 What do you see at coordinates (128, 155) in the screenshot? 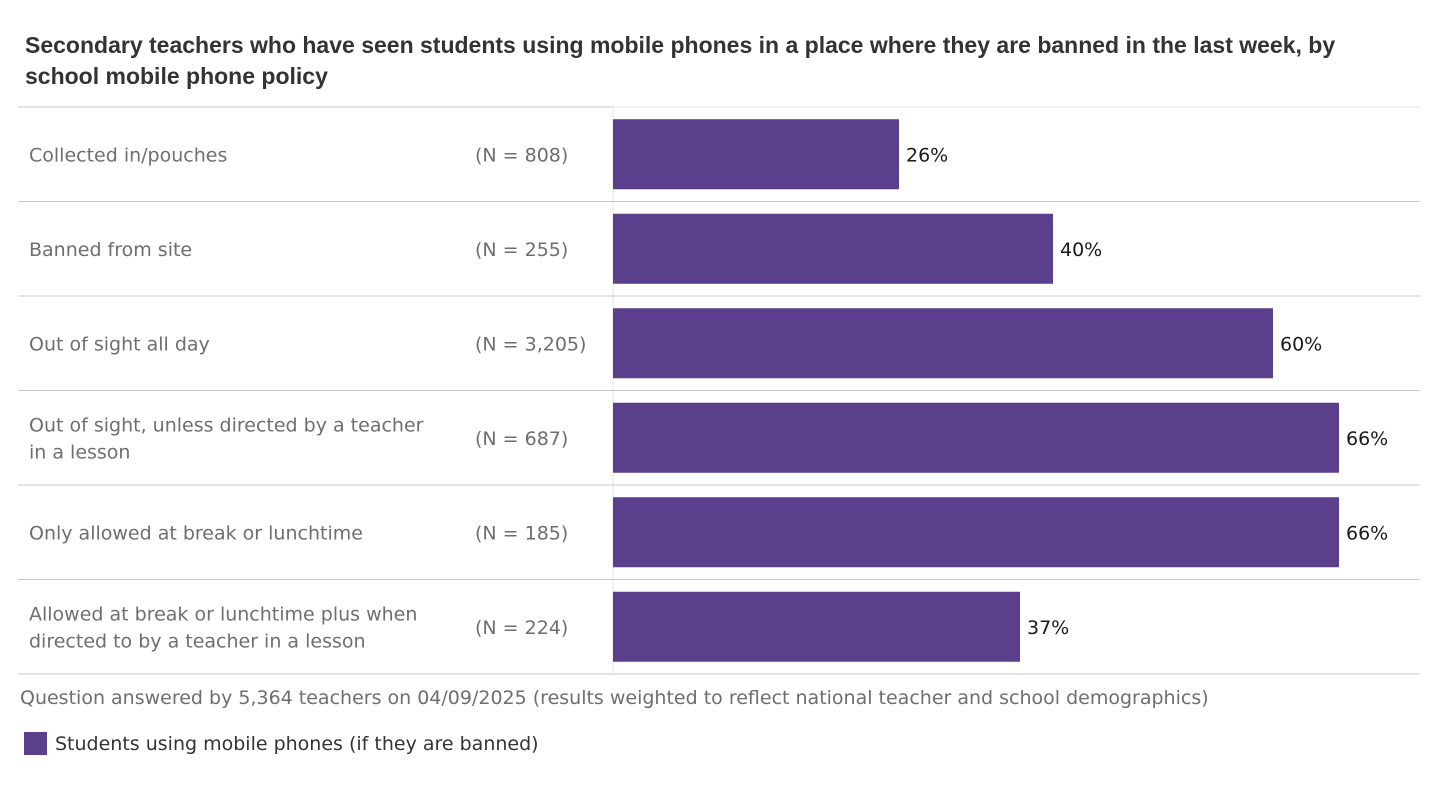
I see `category-label: Collected in/pouches` at bounding box center [128, 155].